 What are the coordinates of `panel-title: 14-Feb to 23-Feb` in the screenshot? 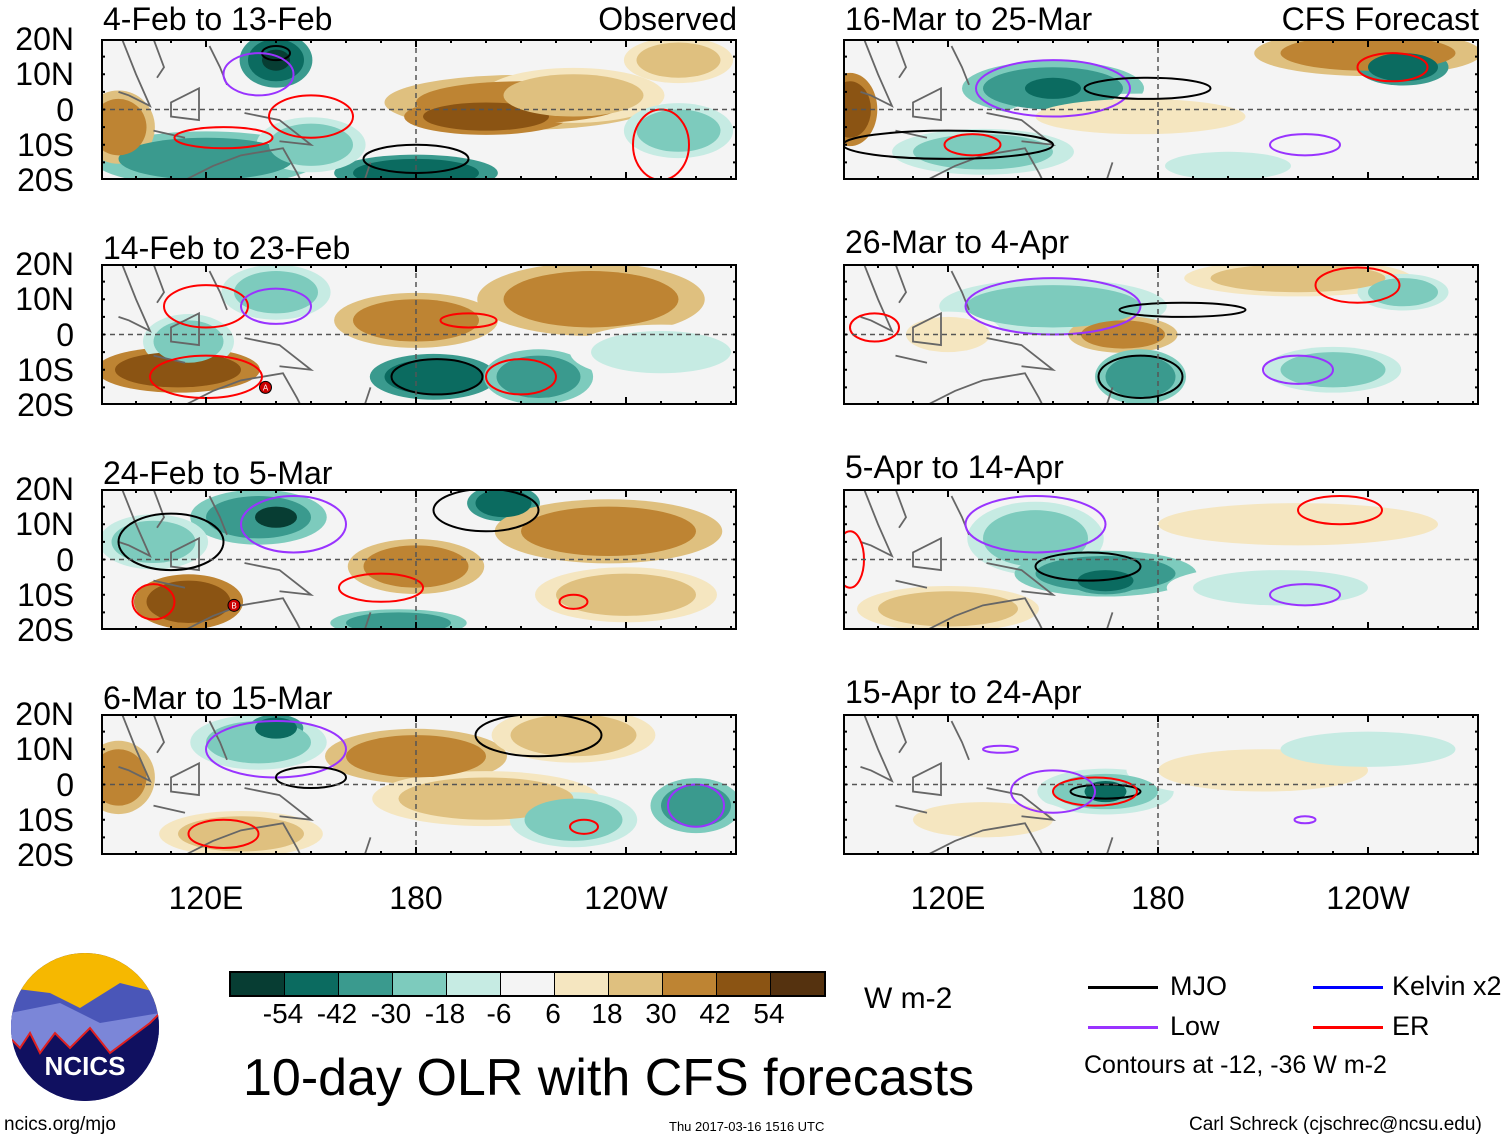 It's located at (227, 248).